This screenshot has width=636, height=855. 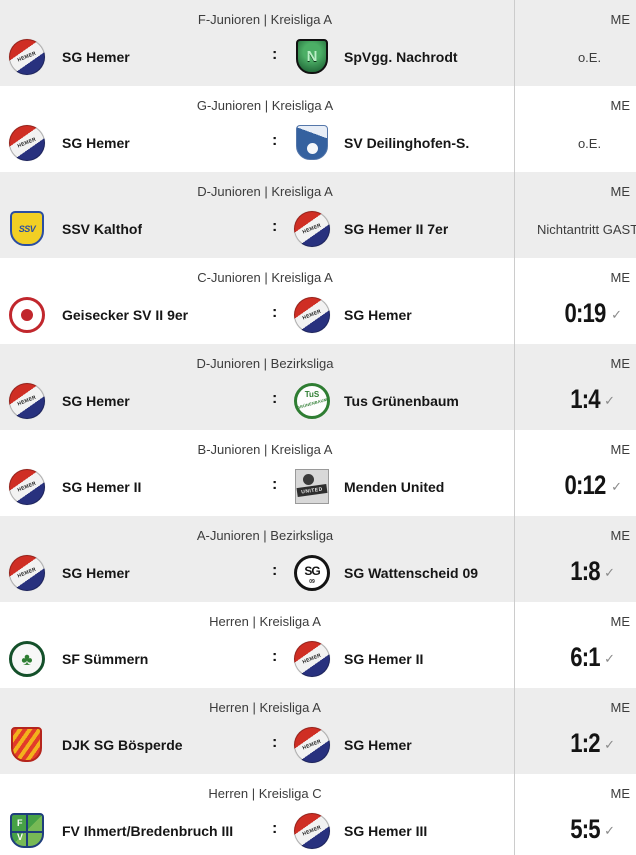 I want to click on ssv-kalthof-logo, so click(x=27, y=228).